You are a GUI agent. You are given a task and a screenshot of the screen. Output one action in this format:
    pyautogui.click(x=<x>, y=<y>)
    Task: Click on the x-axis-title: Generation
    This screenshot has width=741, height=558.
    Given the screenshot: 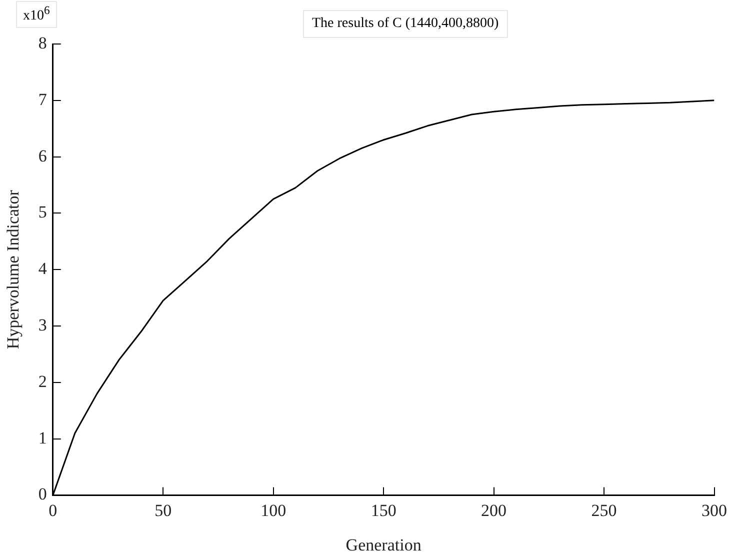 What is the action you would take?
    pyautogui.click(x=384, y=544)
    